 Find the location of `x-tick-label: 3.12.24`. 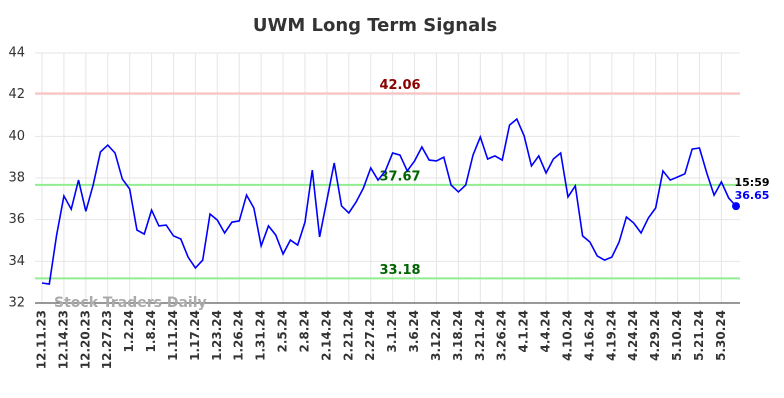

x-tick-label: 3.12.24 is located at coordinates (436, 335).